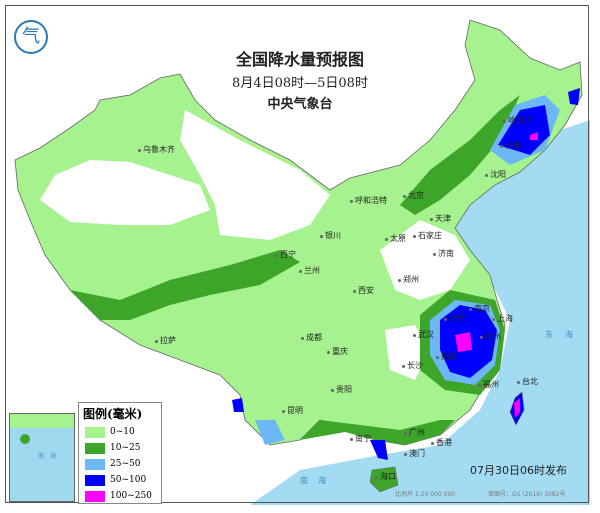 The image size is (600, 513). Describe the element at coordinates (285, 254) in the screenshot. I see `city-label: 西宁` at that location.